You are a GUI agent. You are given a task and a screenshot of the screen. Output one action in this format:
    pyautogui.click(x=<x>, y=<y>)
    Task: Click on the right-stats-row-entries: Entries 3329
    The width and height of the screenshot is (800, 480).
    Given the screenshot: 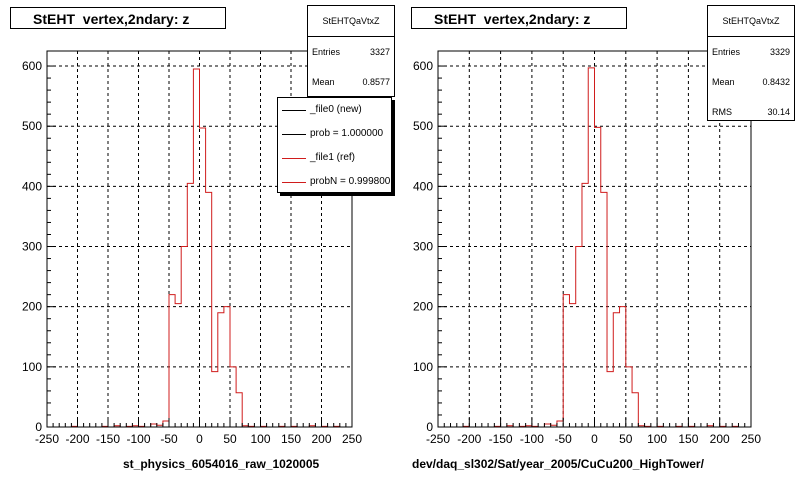 What is the action you would take?
    pyautogui.click(x=751, y=52)
    